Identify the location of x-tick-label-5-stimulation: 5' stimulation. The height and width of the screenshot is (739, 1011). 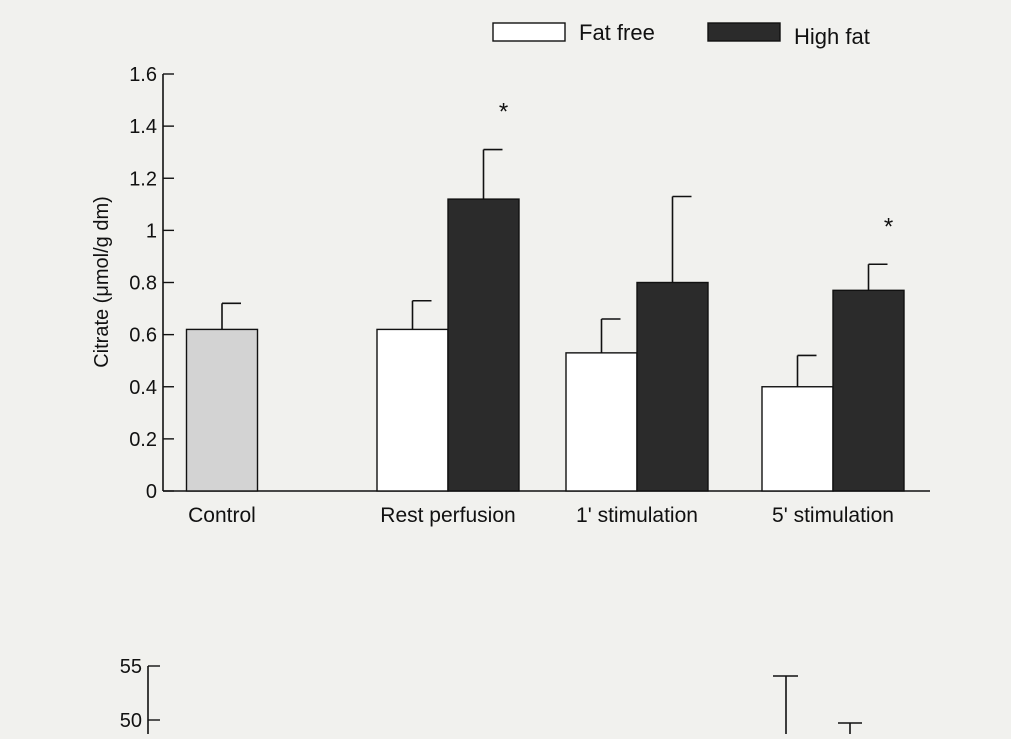
(833, 515).